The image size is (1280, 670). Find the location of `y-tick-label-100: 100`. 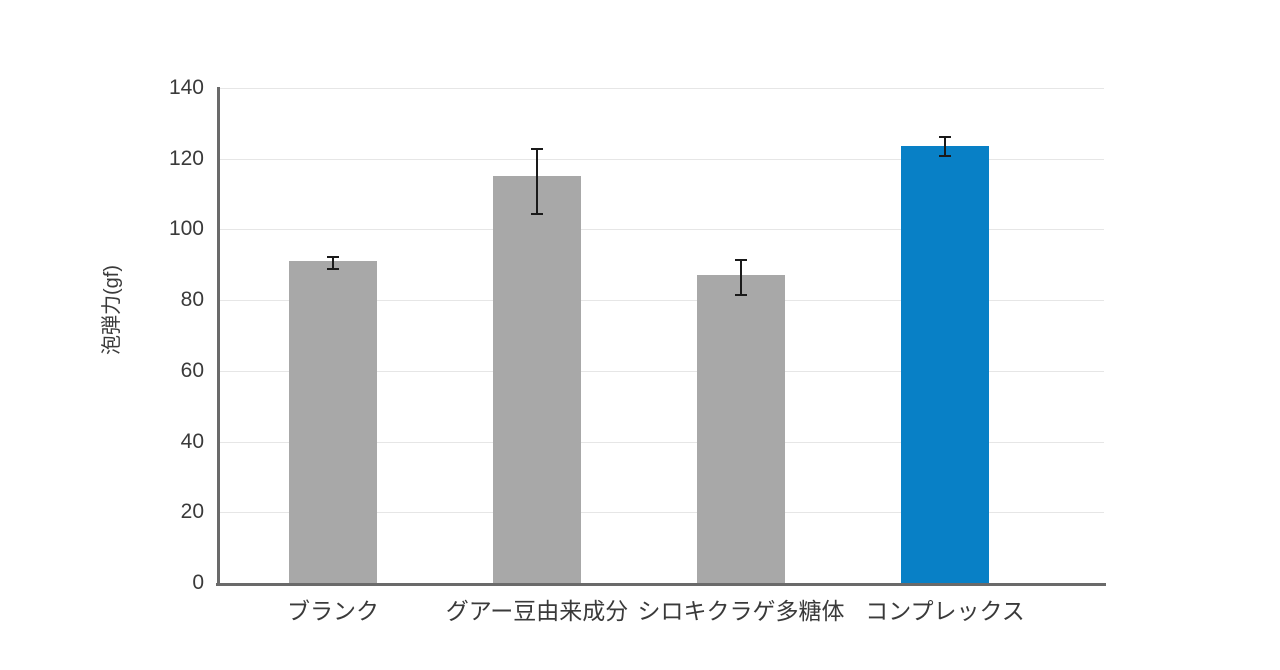

y-tick-label-100: 100 is located at coordinates (186, 228).